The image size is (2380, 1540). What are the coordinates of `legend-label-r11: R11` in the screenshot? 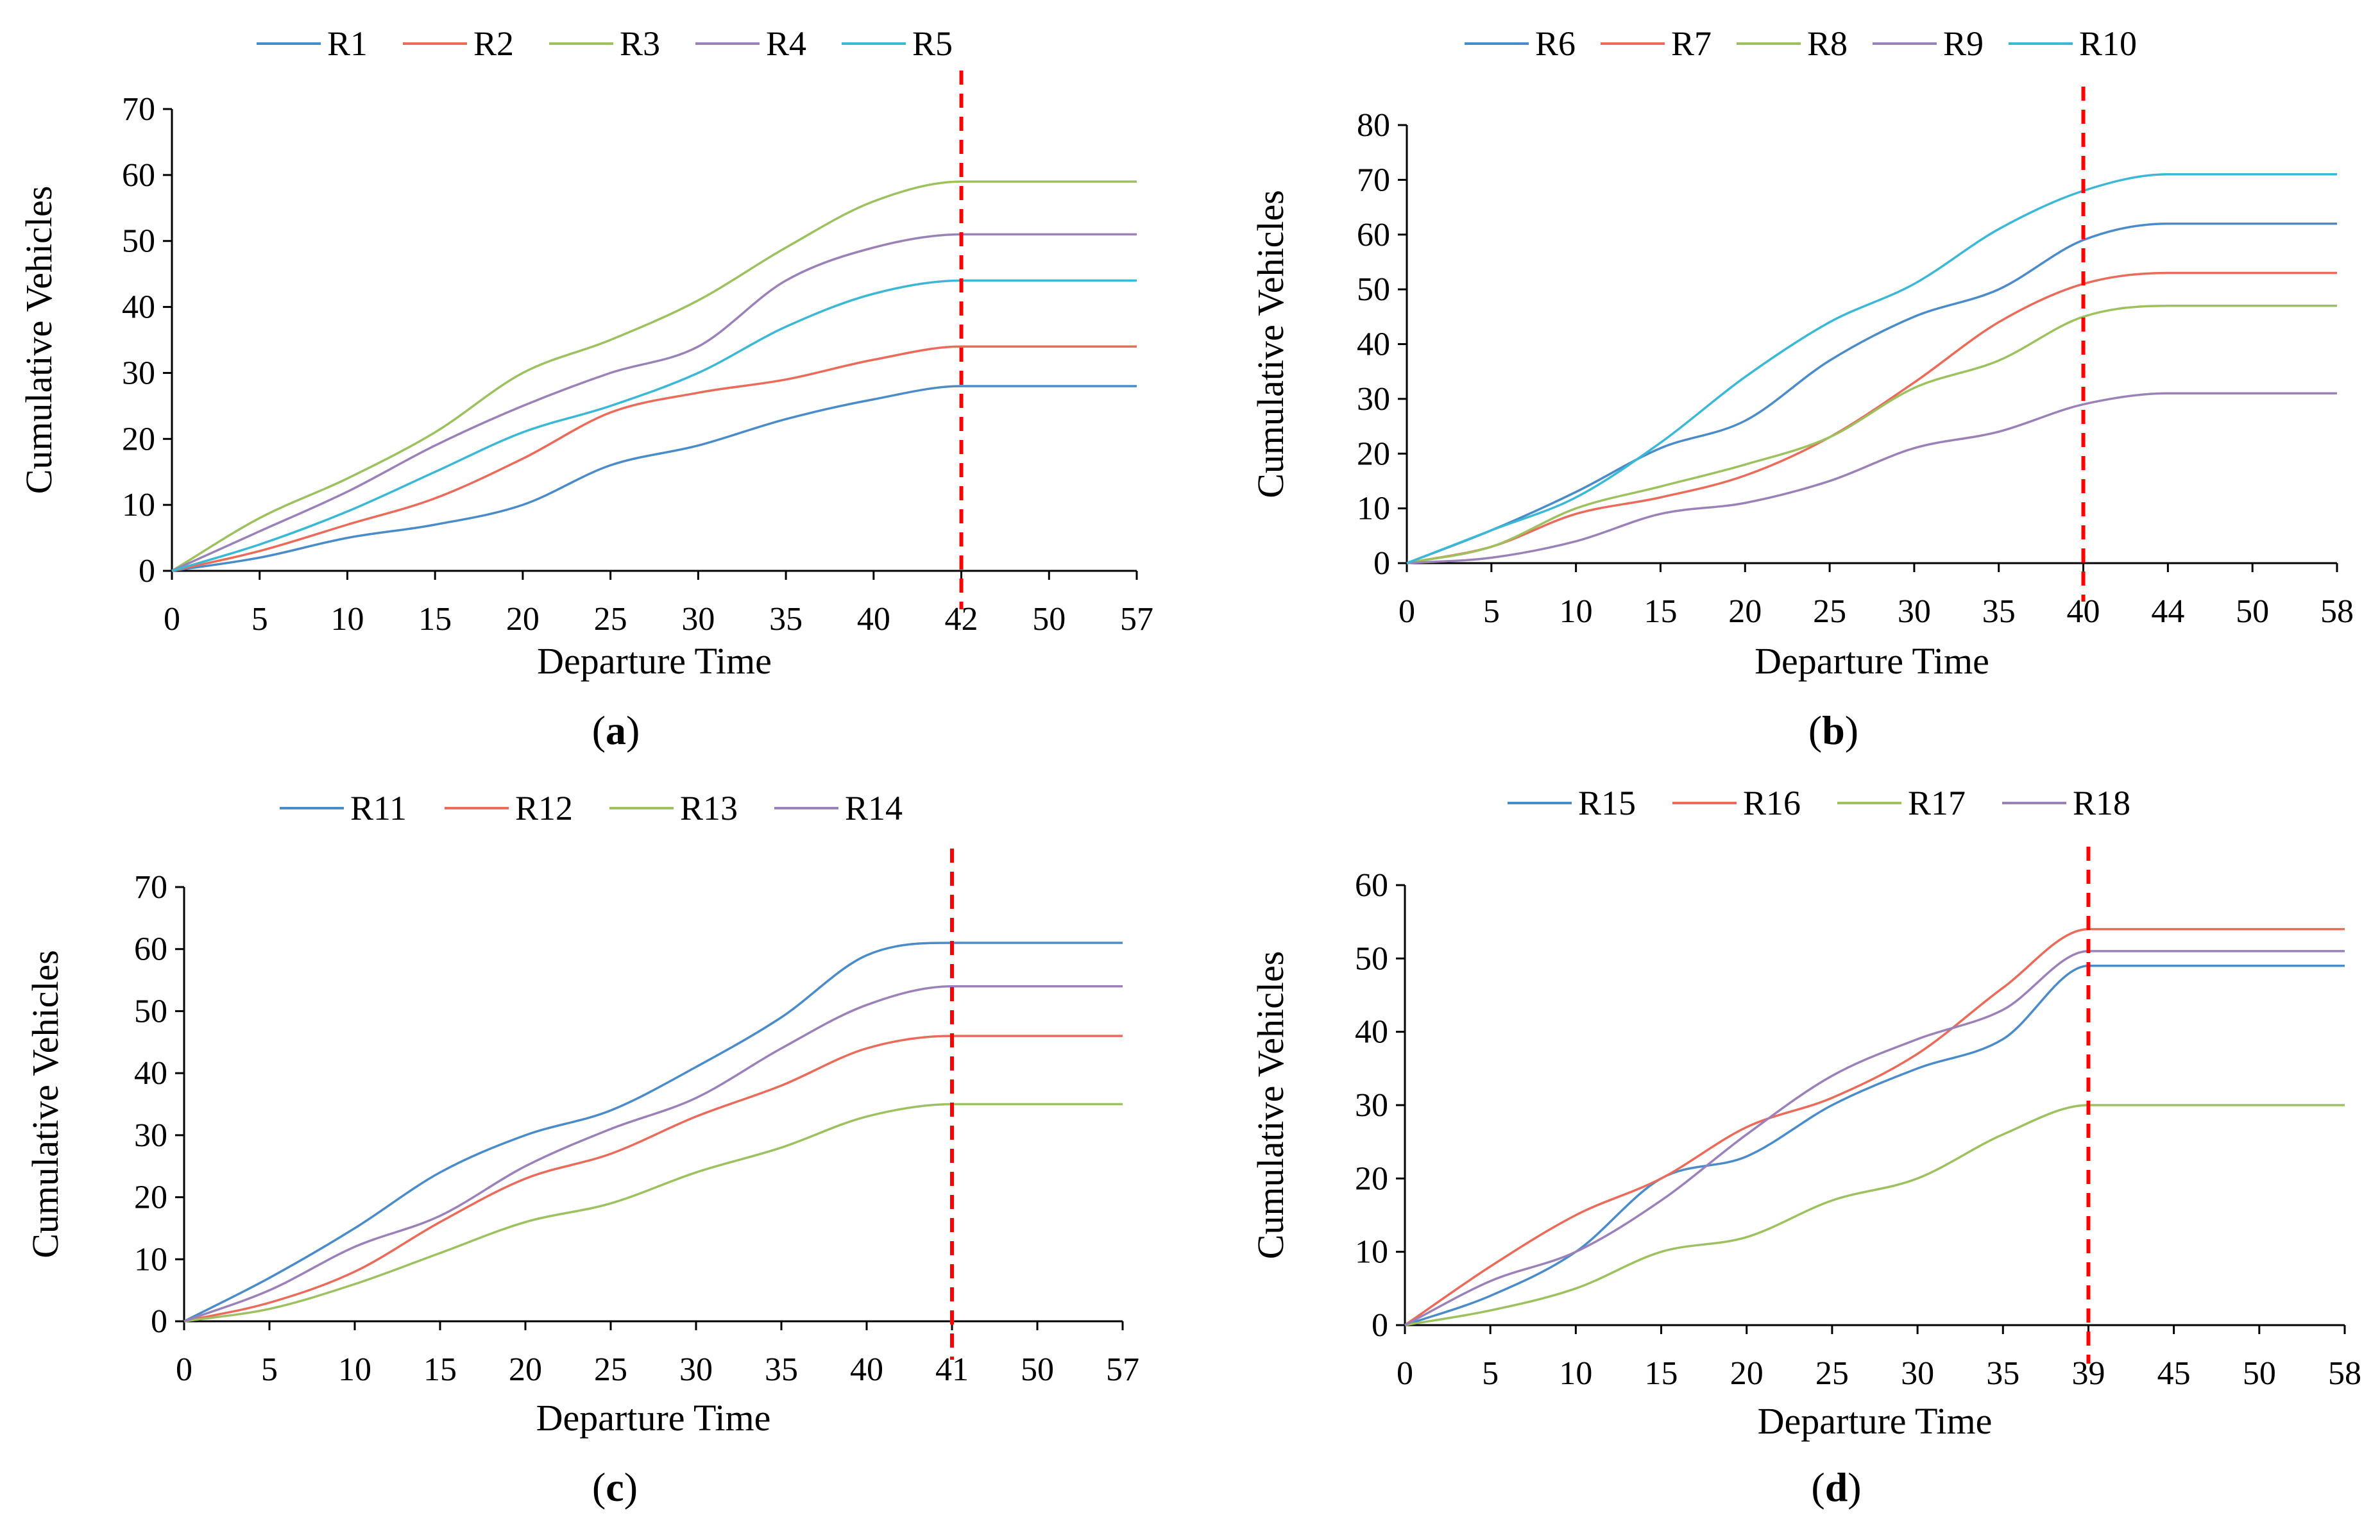 It's located at (378, 808).